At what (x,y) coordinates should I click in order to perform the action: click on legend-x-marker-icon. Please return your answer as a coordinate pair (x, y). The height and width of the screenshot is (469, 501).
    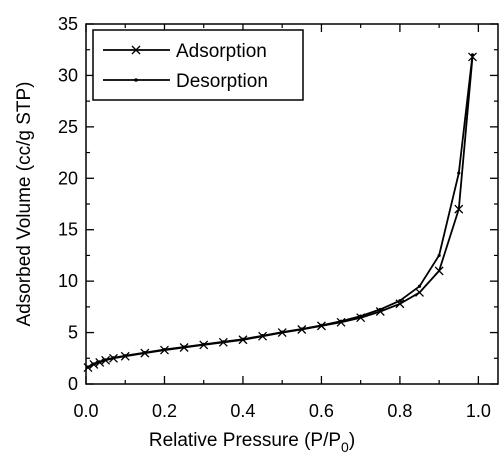
    Looking at the image, I should click on (136, 50).